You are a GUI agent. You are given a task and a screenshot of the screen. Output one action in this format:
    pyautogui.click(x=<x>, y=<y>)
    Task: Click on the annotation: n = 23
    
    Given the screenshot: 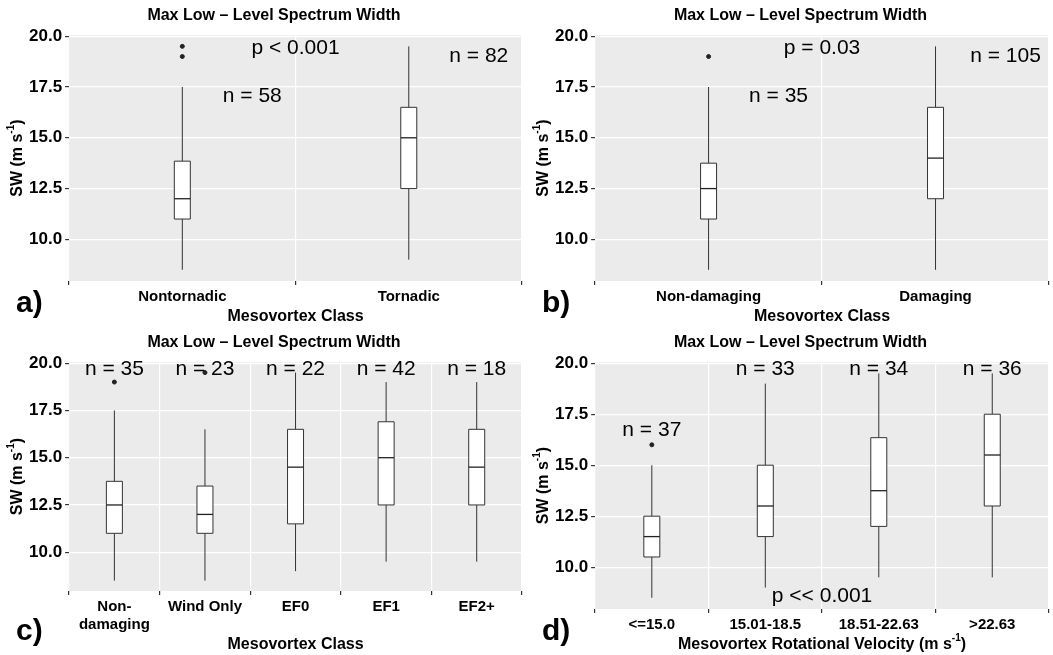 What is the action you would take?
    pyautogui.click(x=205, y=368)
    